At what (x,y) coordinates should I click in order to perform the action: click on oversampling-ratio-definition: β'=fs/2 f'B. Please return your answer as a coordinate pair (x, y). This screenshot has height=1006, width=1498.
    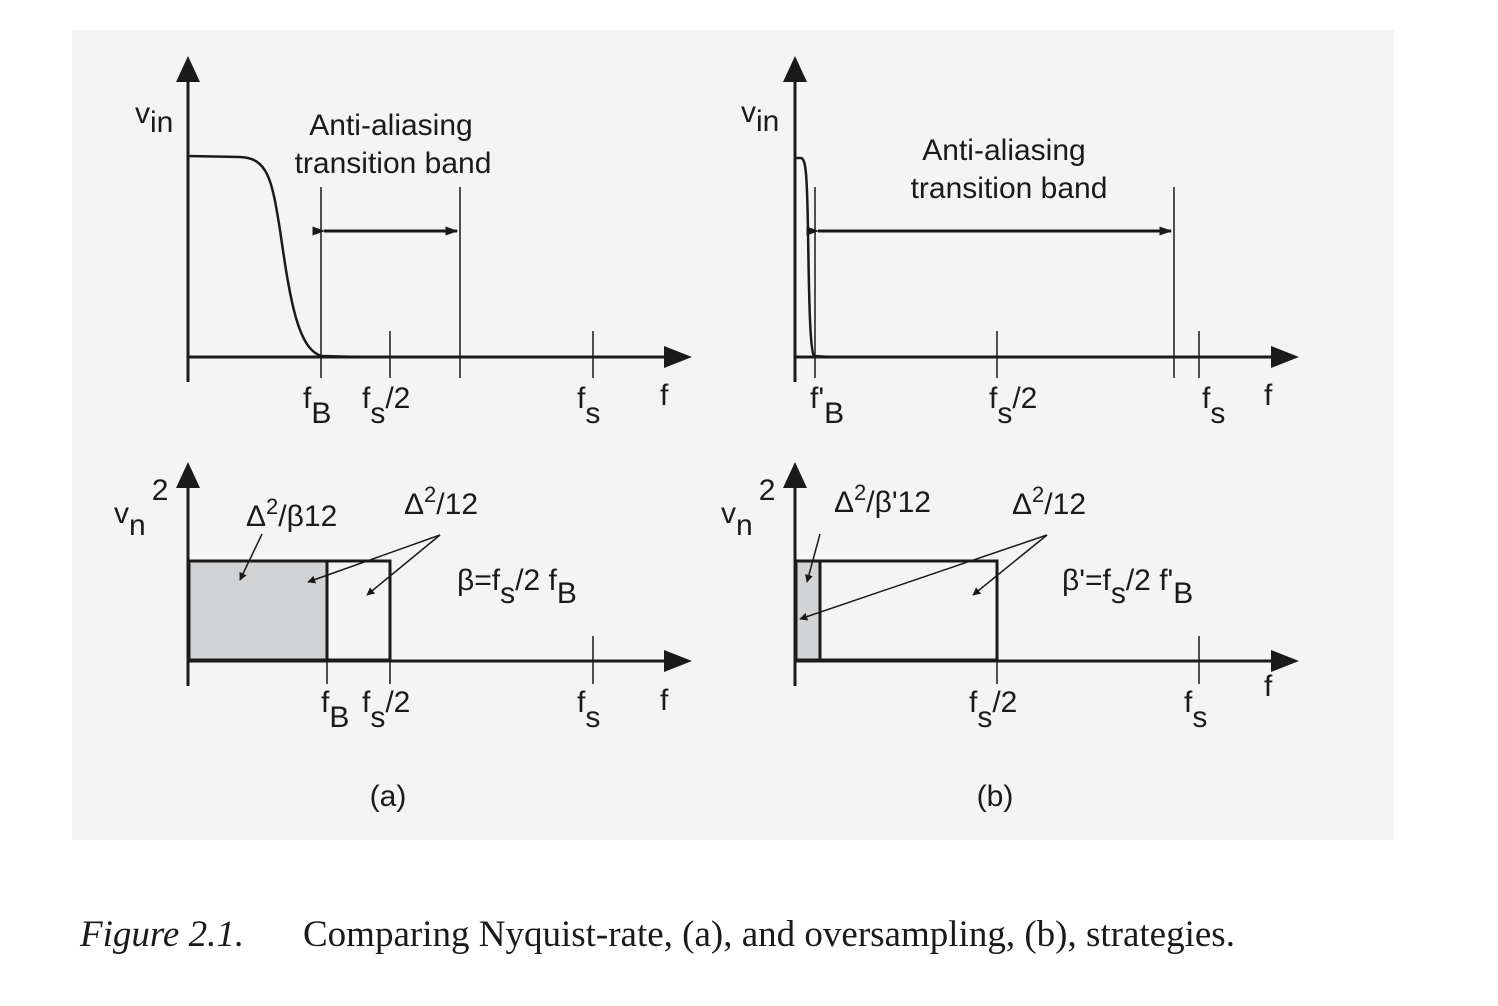
    Looking at the image, I should click on (1127, 587).